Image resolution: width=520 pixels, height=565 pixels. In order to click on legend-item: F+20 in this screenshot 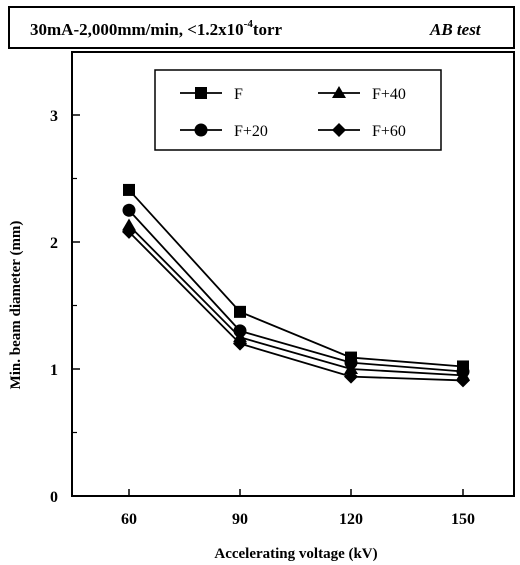, I will do `click(224, 131)`.